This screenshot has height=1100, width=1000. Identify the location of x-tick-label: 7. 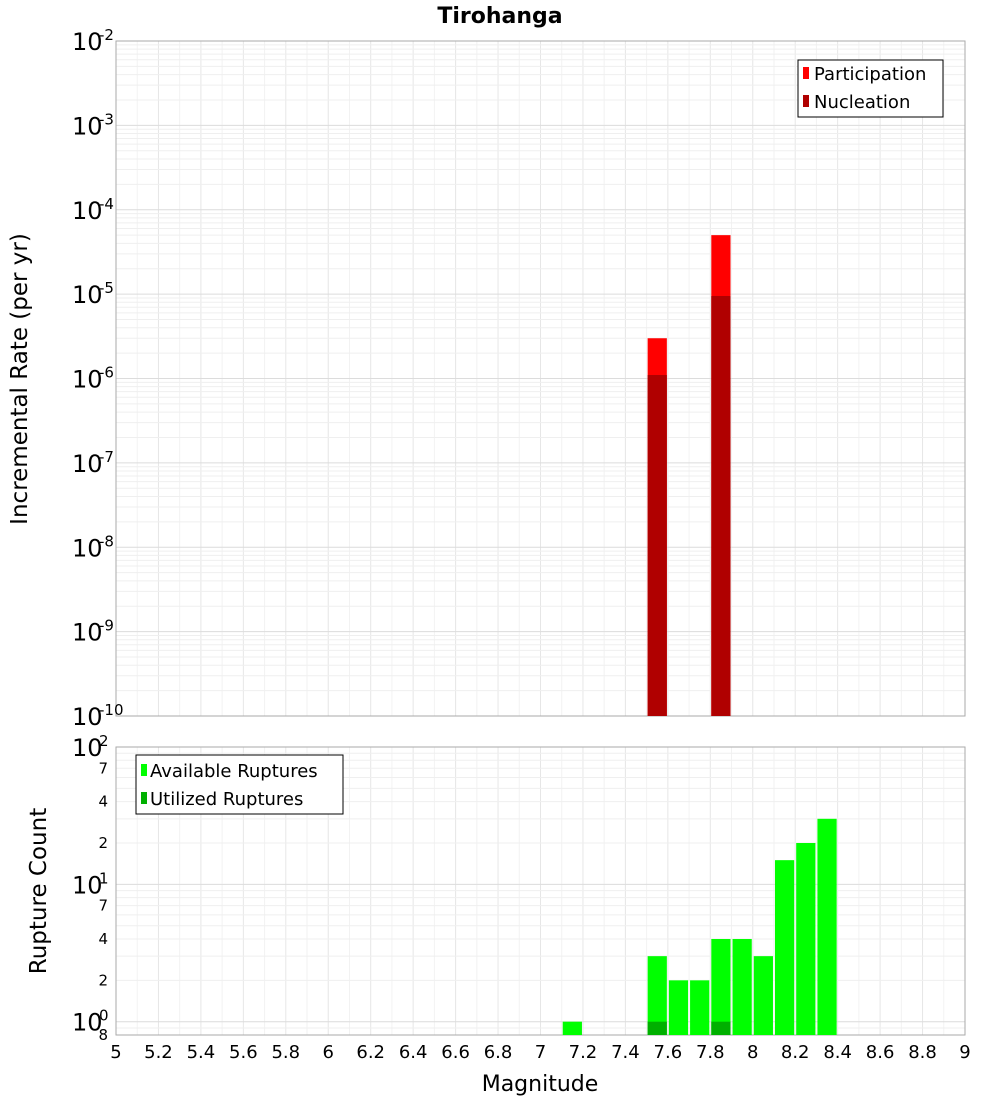
(540, 1052).